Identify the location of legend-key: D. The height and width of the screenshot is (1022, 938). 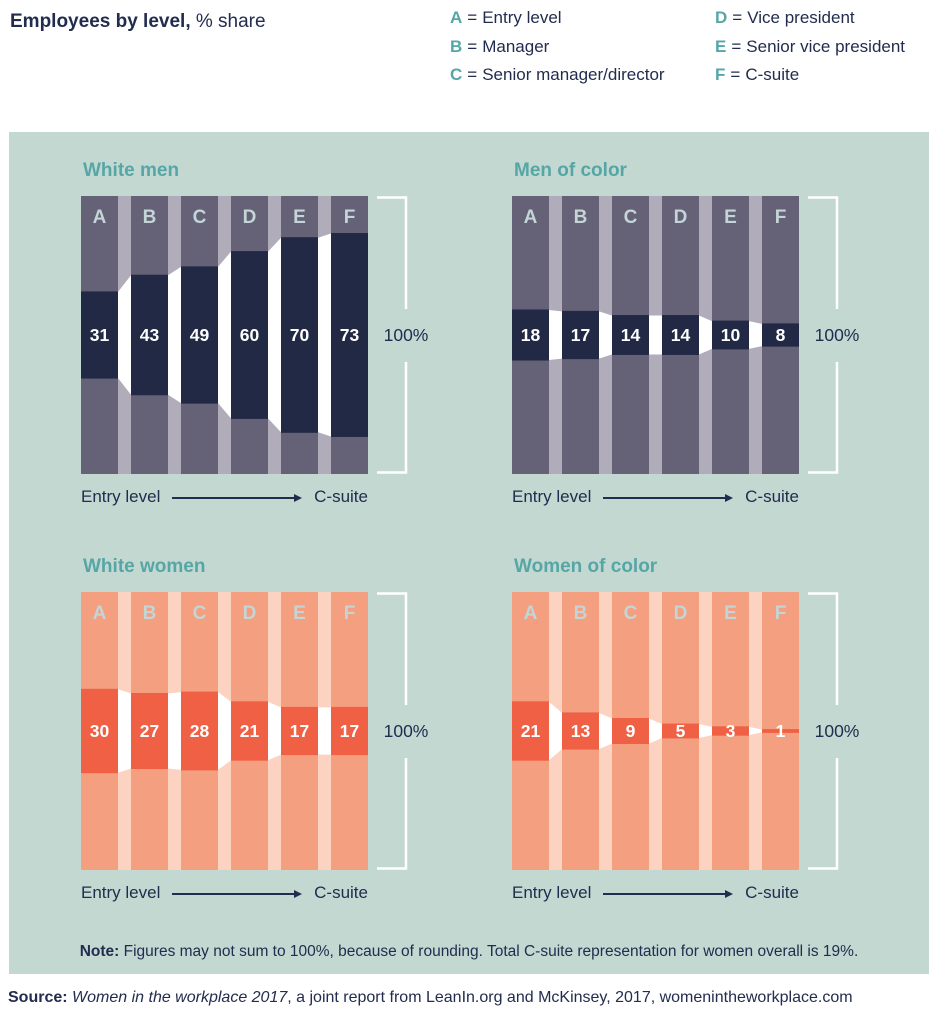
(721, 17).